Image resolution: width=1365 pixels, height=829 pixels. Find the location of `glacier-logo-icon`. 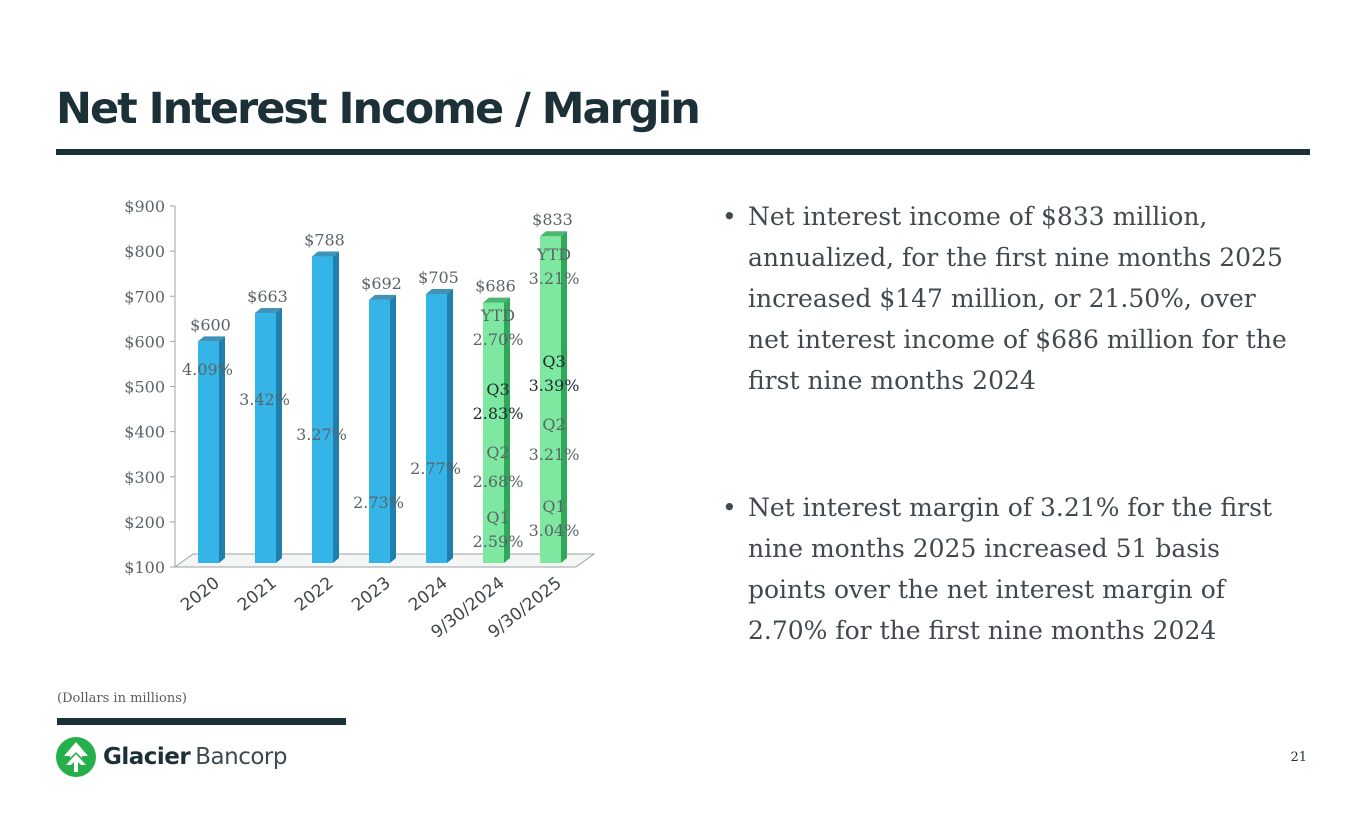

glacier-logo-icon is located at coordinates (76, 757).